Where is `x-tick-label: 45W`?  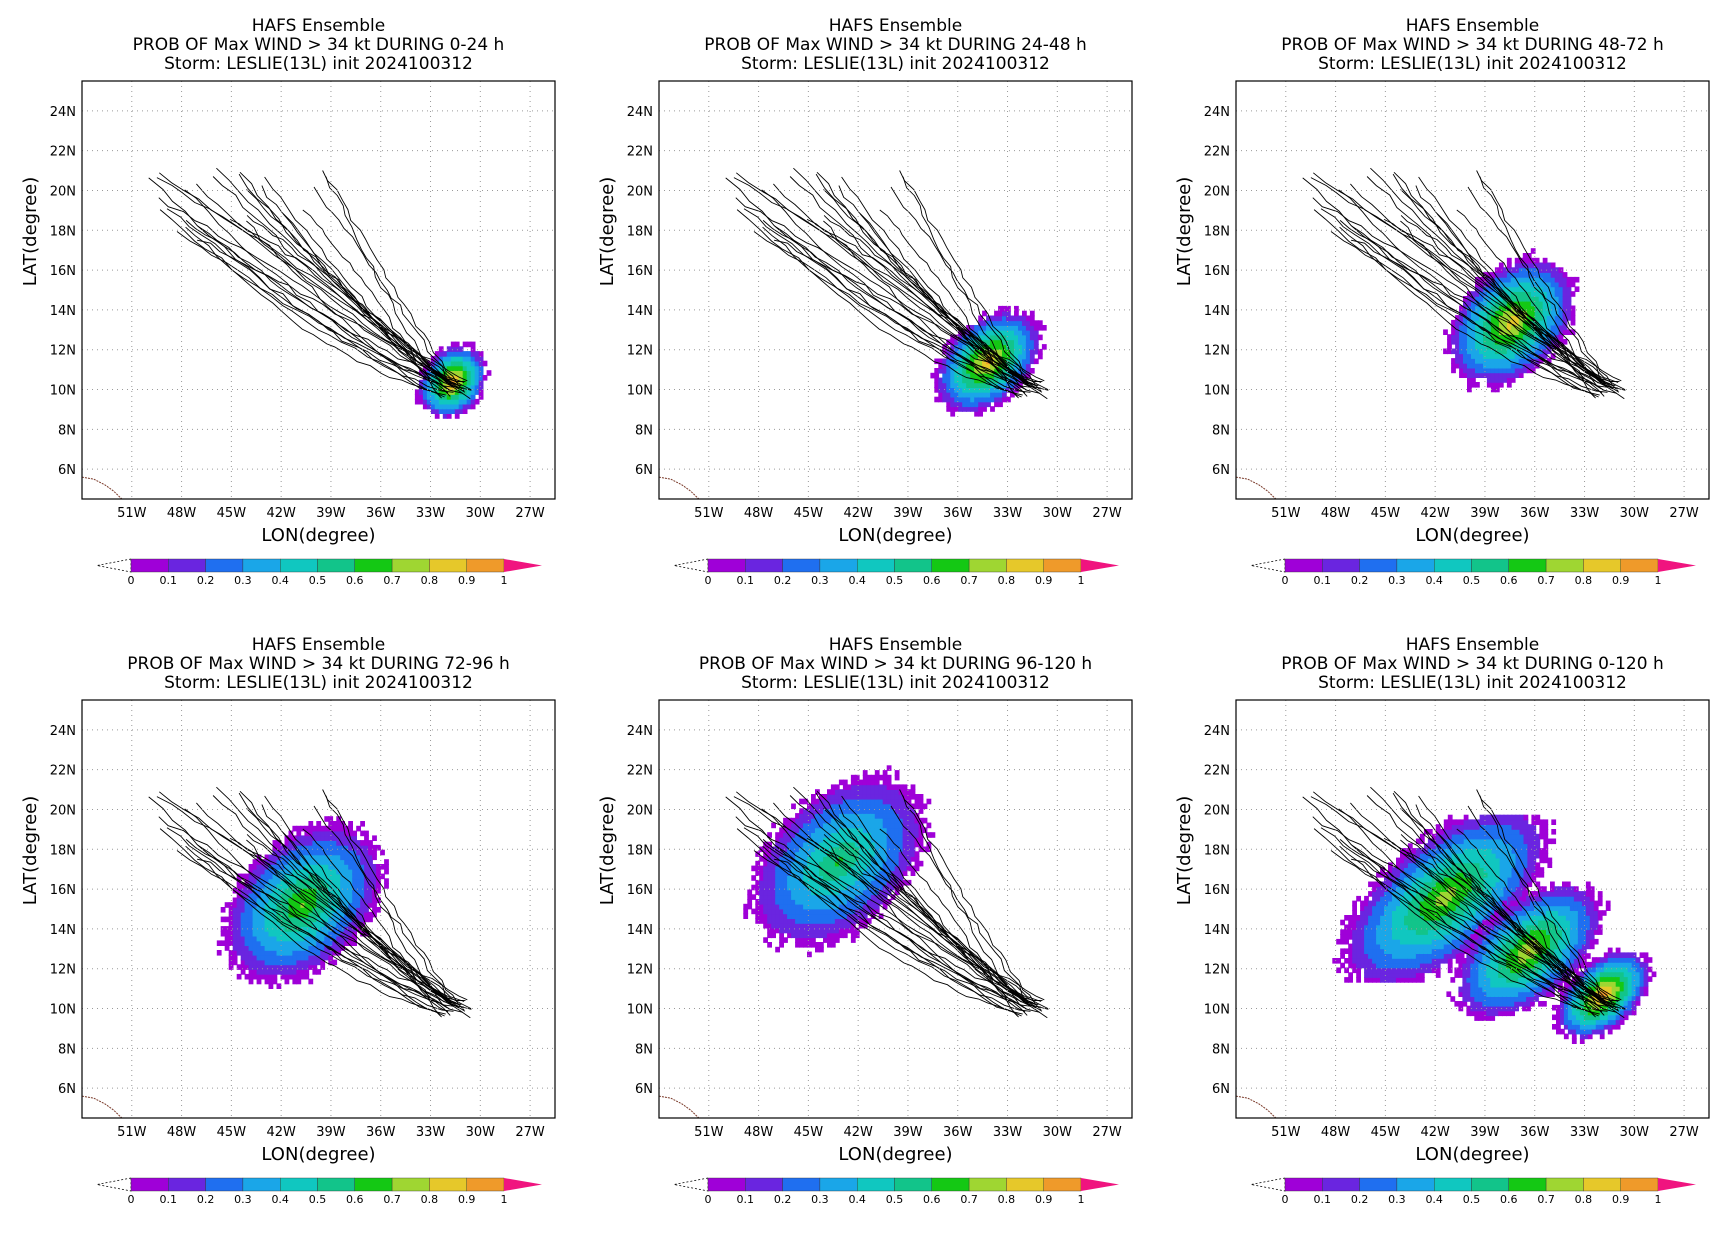 x-tick-label: 45W is located at coordinates (809, 1132).